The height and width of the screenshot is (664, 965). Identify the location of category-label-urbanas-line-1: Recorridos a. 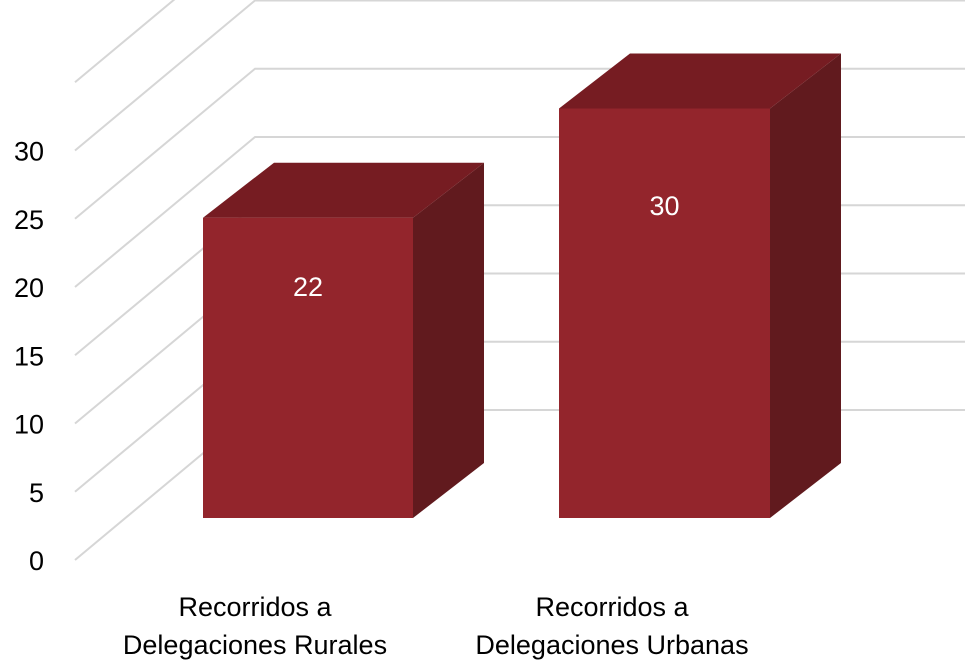
(612, 607).